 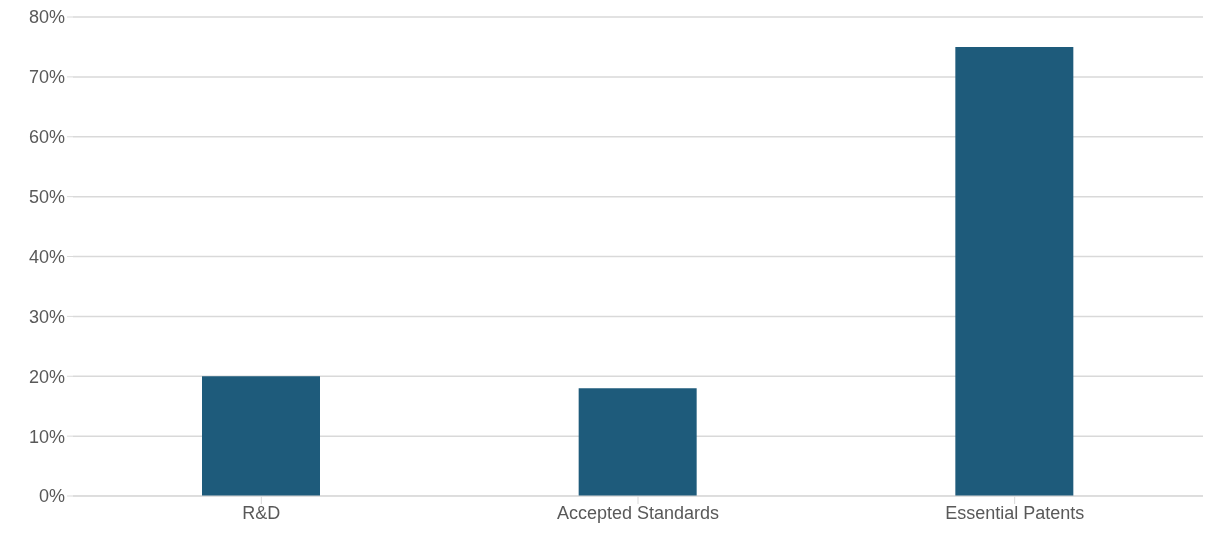 What do you see at coordinates (1015, 512) in the screenshot?
I see `x-tick-label: Essential Patents` at bounding box center [1015, 512].